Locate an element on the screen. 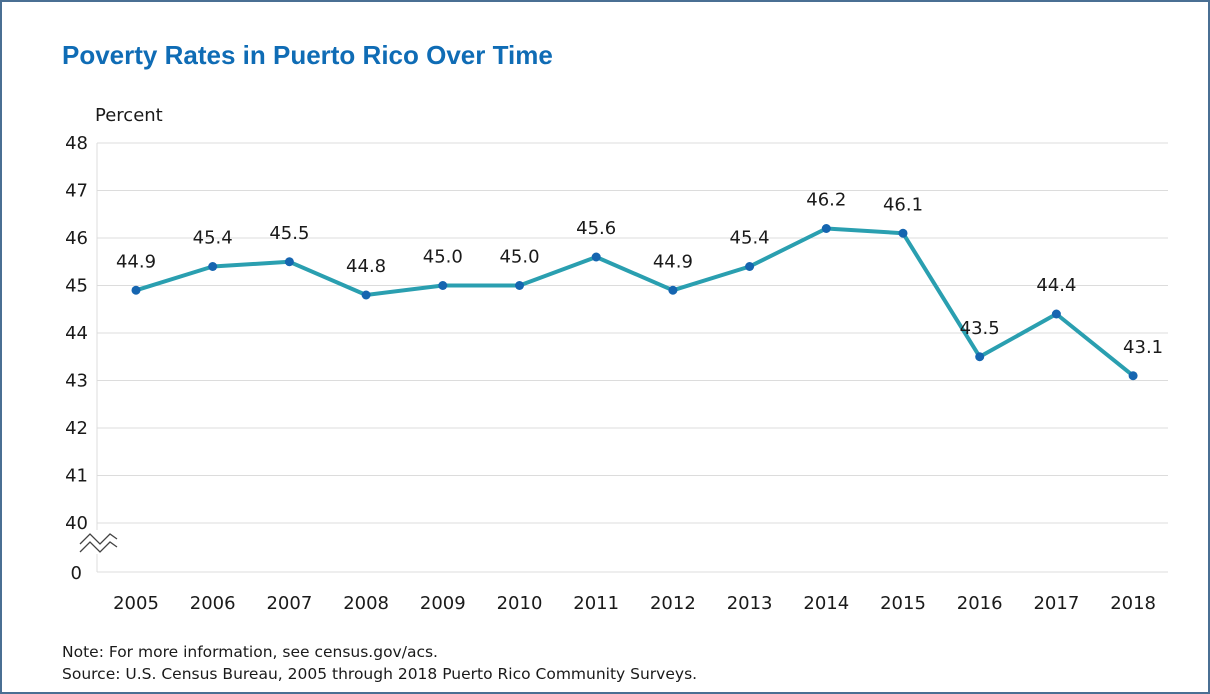 The image size is (1210, 694). chart-title: Poverty Rates in Puerto Rico Over Time is located at coordinates (307, 55).